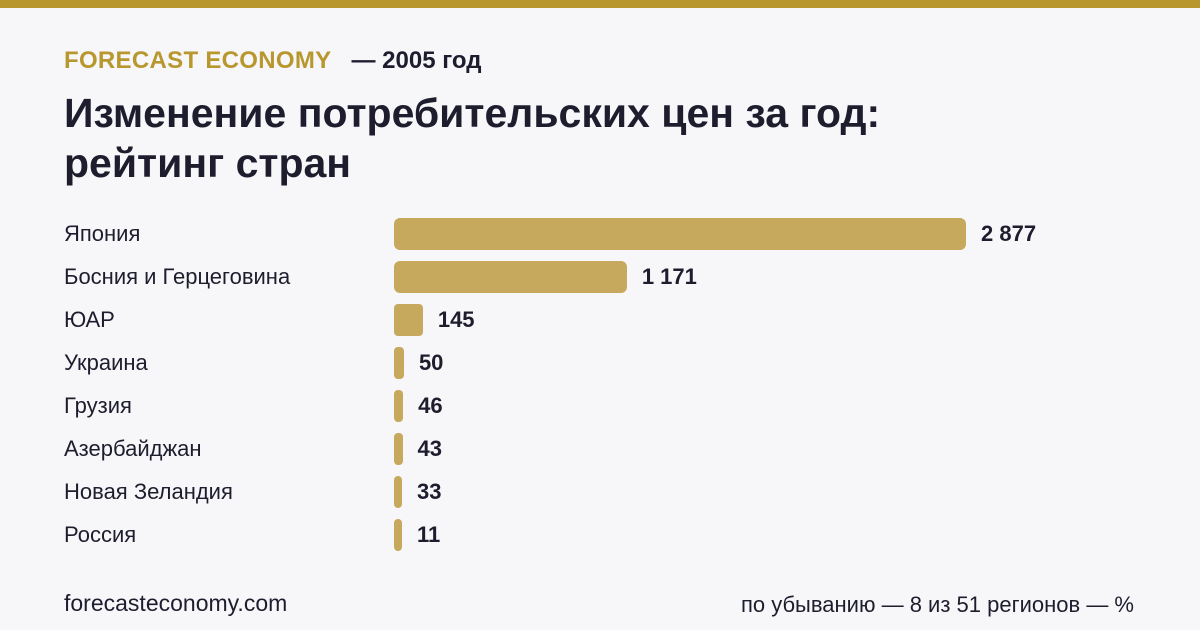 The width and height of the screenshot is (1200, 630). What do you see at coordinates (456, 319) in the screenshot?
I see `value-label: 145` at bounding box center [456, 319].